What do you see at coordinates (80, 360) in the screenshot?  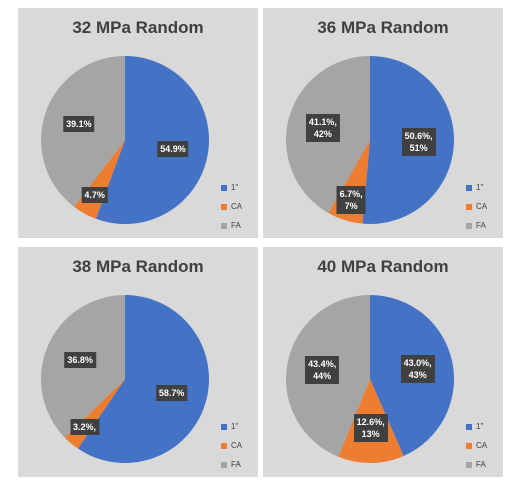 I see `data-label: 36.8%` at bounding box center [80, 360].